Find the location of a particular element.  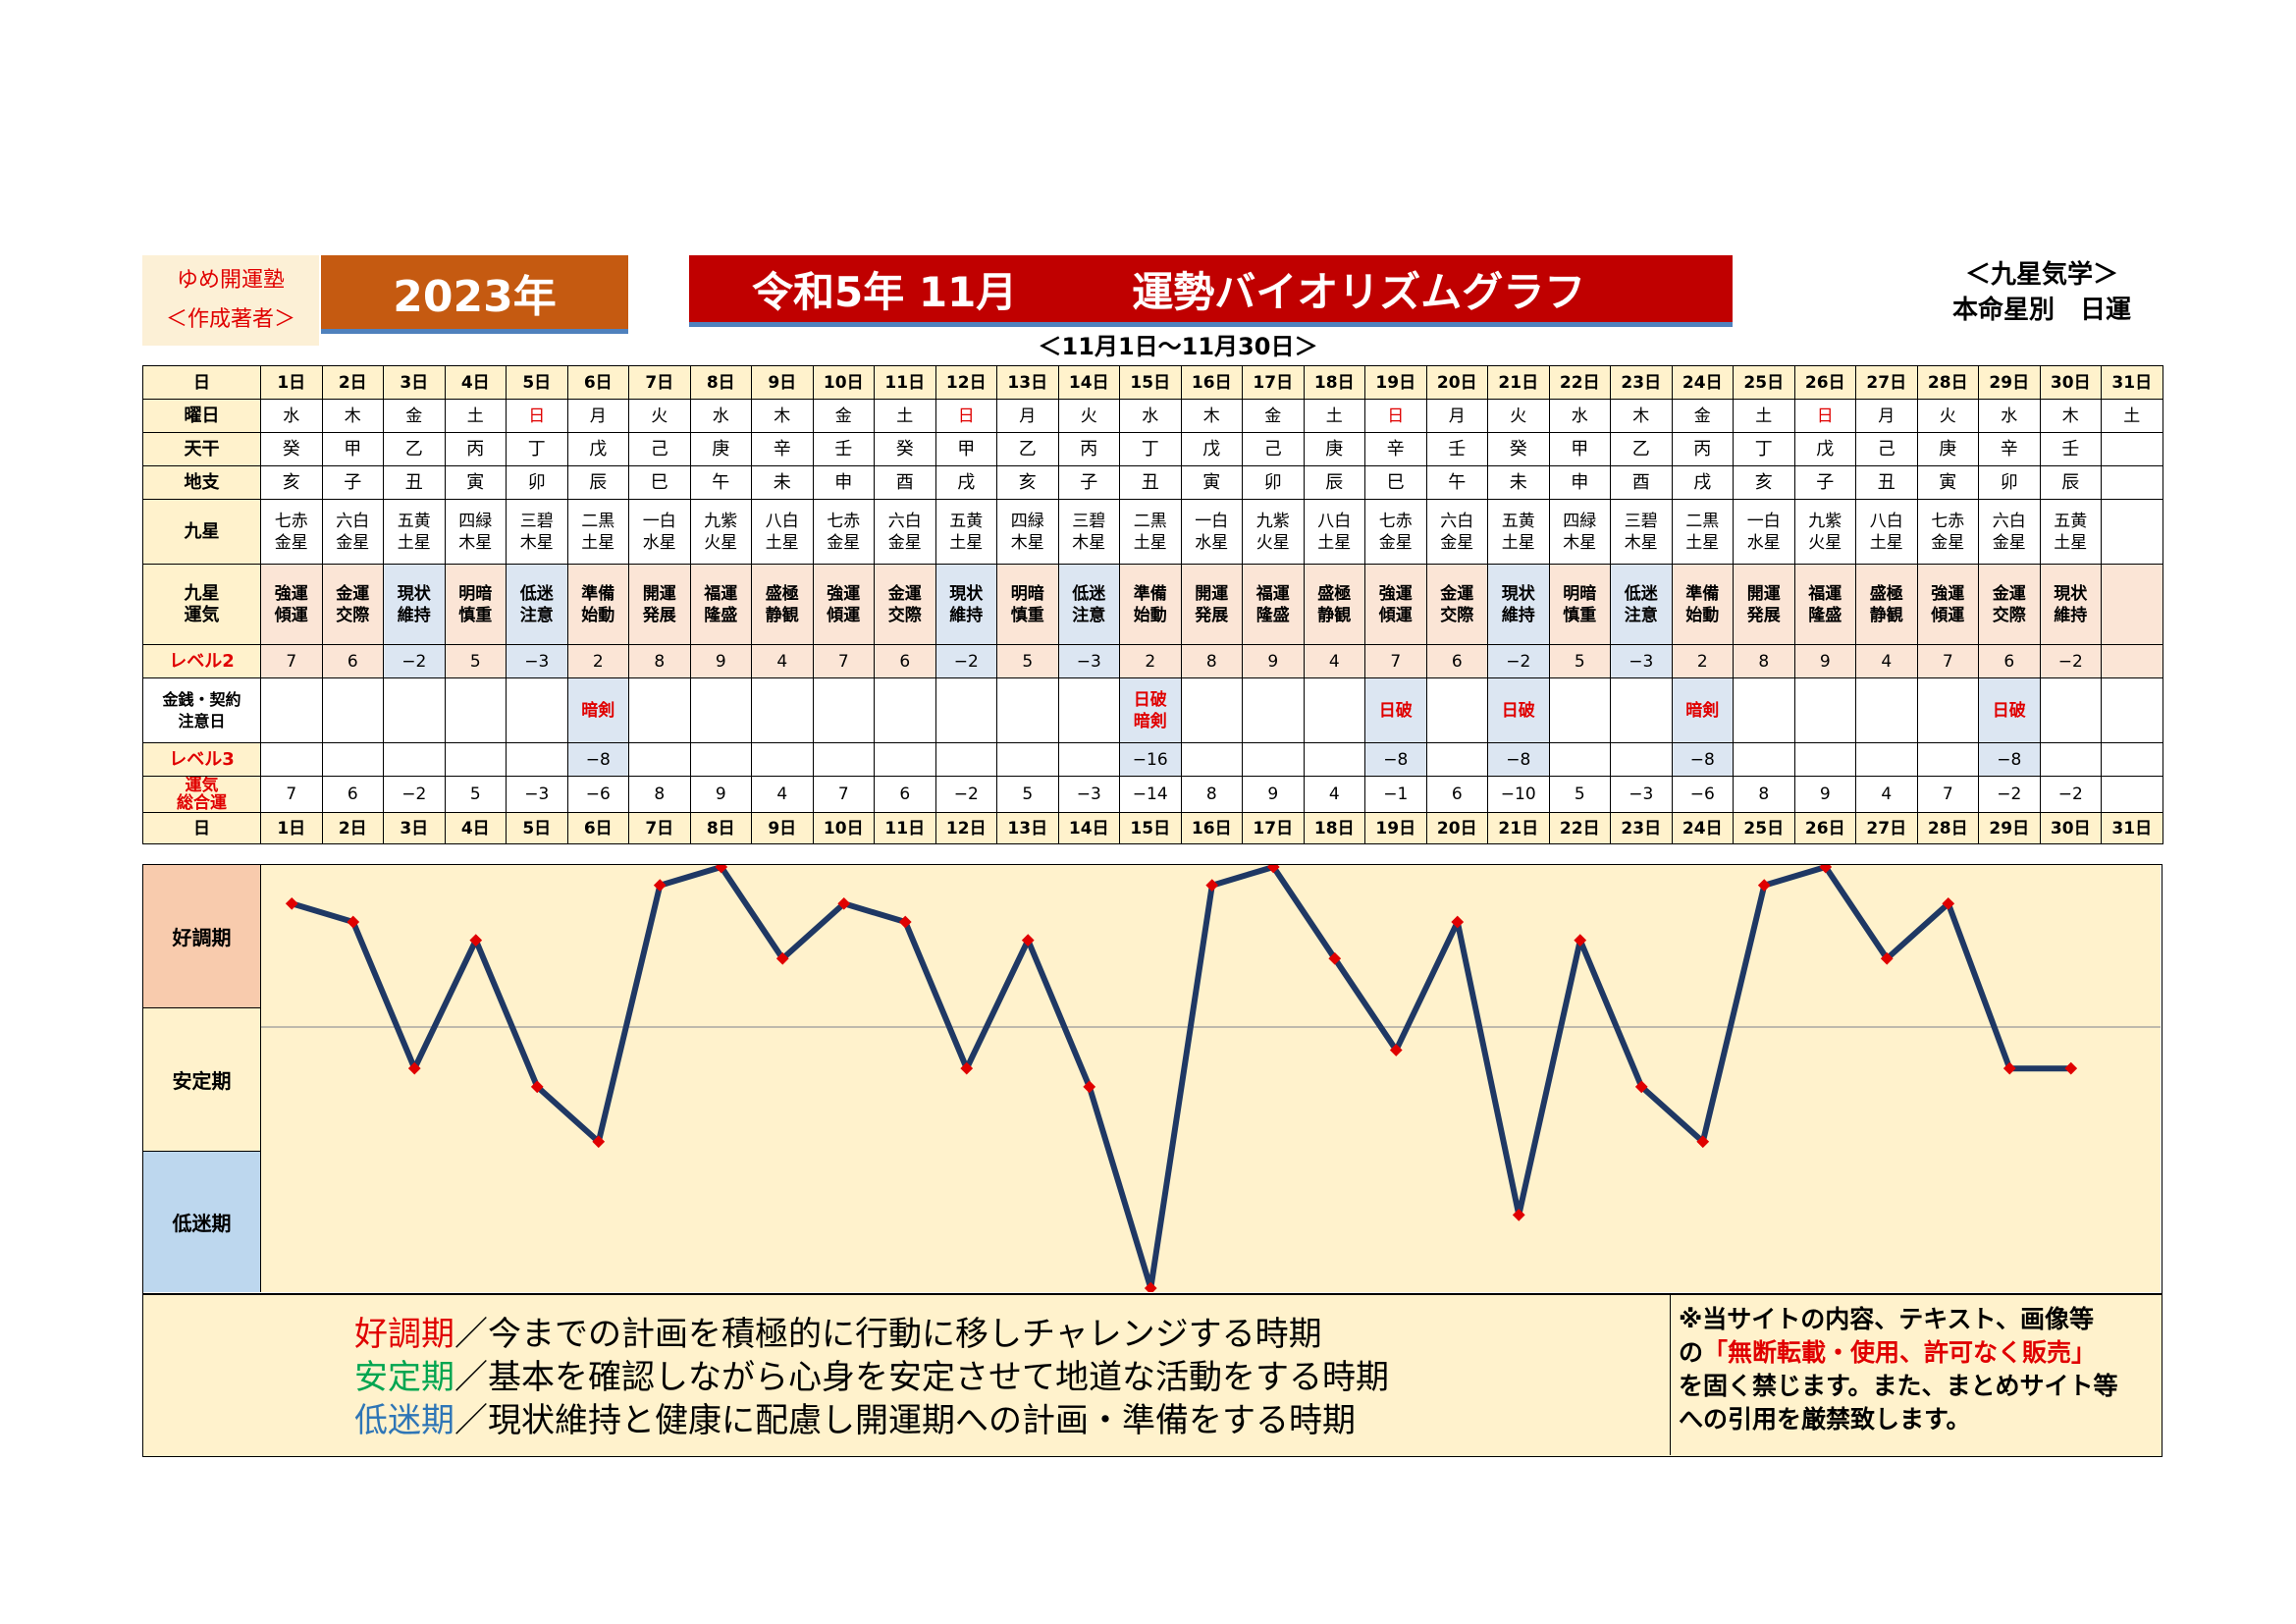

tenkan-cell: 辛 is located at coordinates (1395, 449).